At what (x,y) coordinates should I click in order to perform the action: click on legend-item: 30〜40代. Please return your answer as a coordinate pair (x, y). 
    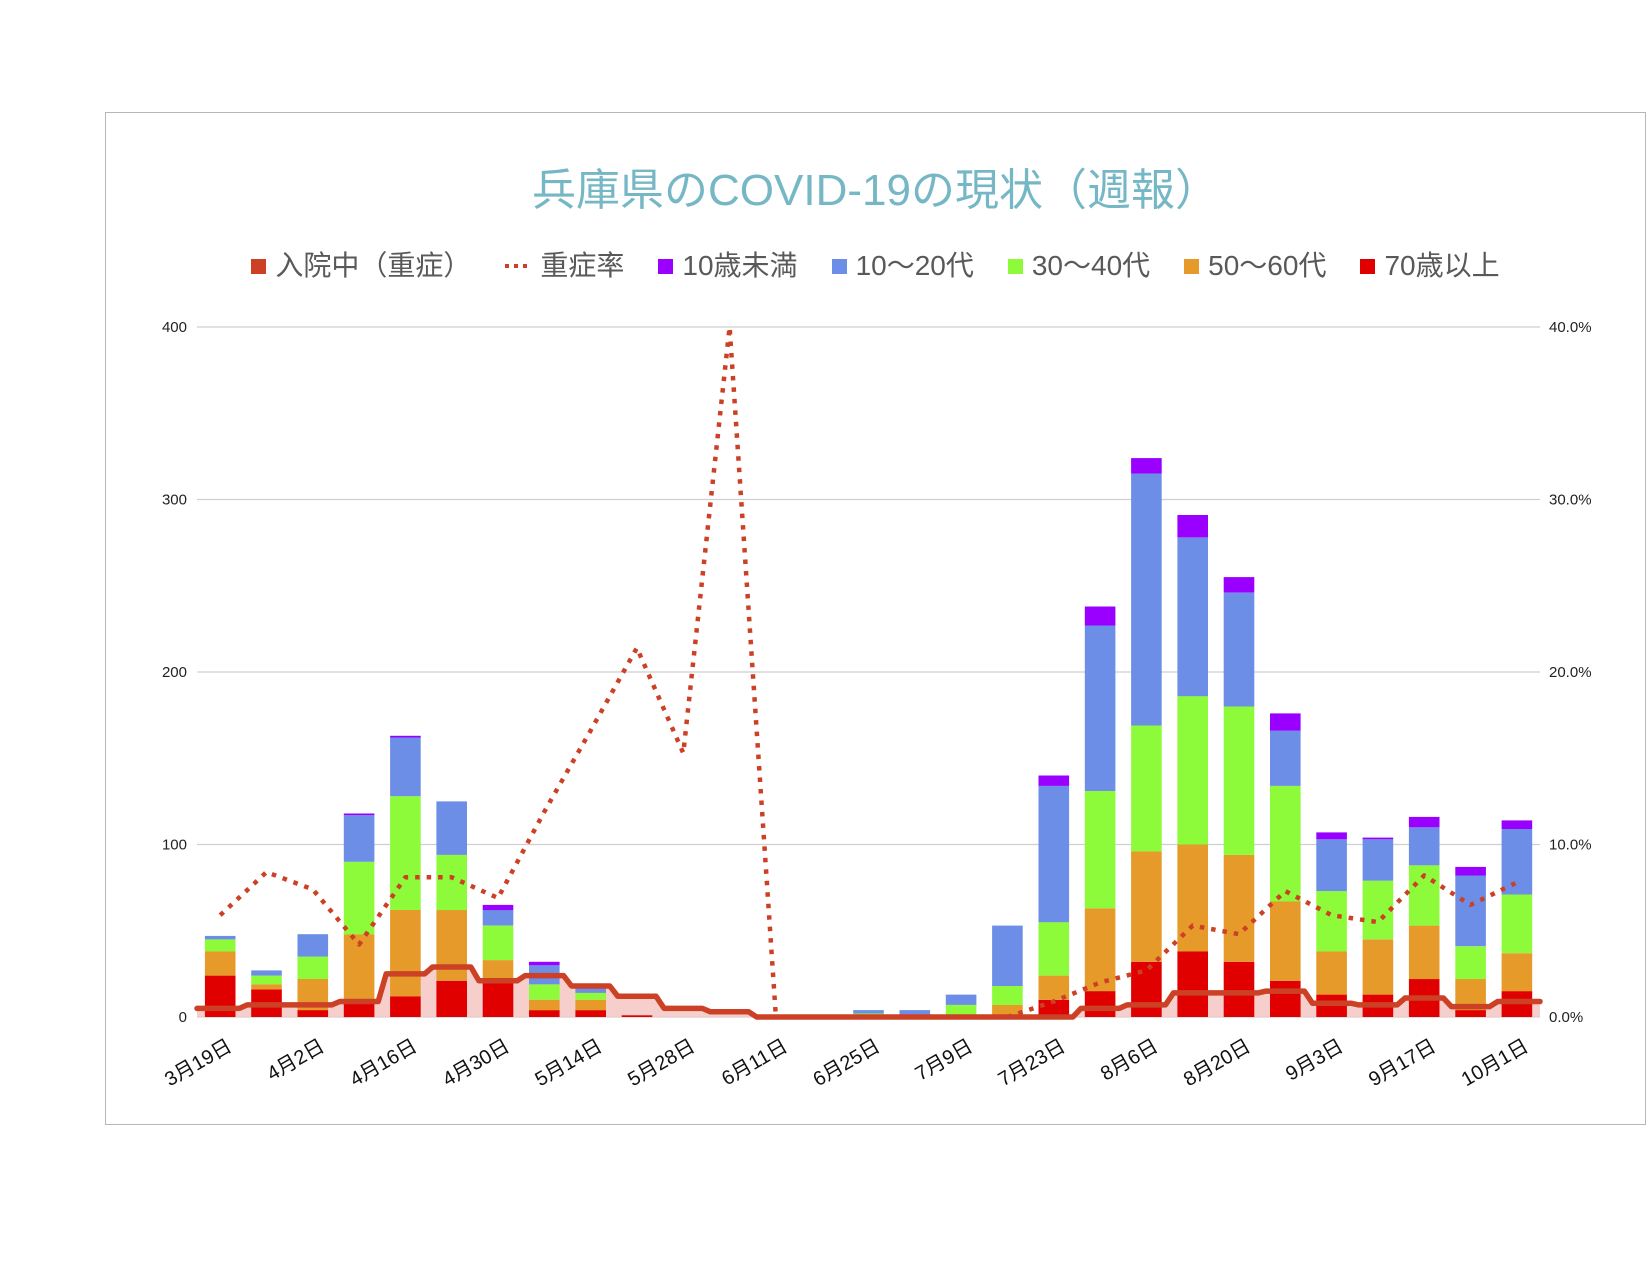
    Looking at the image, I should click on (1078, 266).